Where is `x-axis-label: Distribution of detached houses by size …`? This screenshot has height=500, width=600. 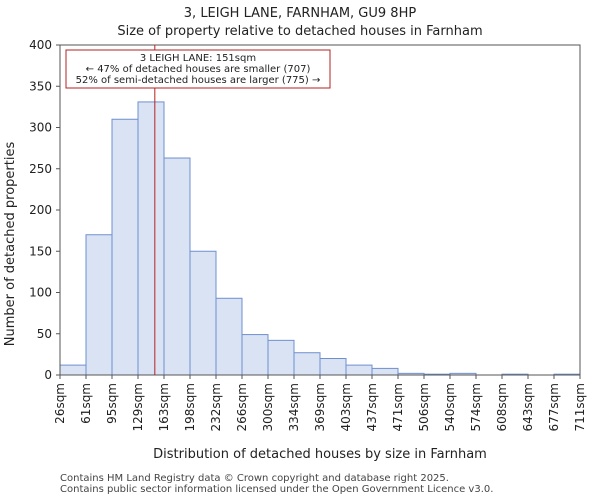 x-axis-label: Distribution of detached houses by size … is located at coordinates (320, 454).